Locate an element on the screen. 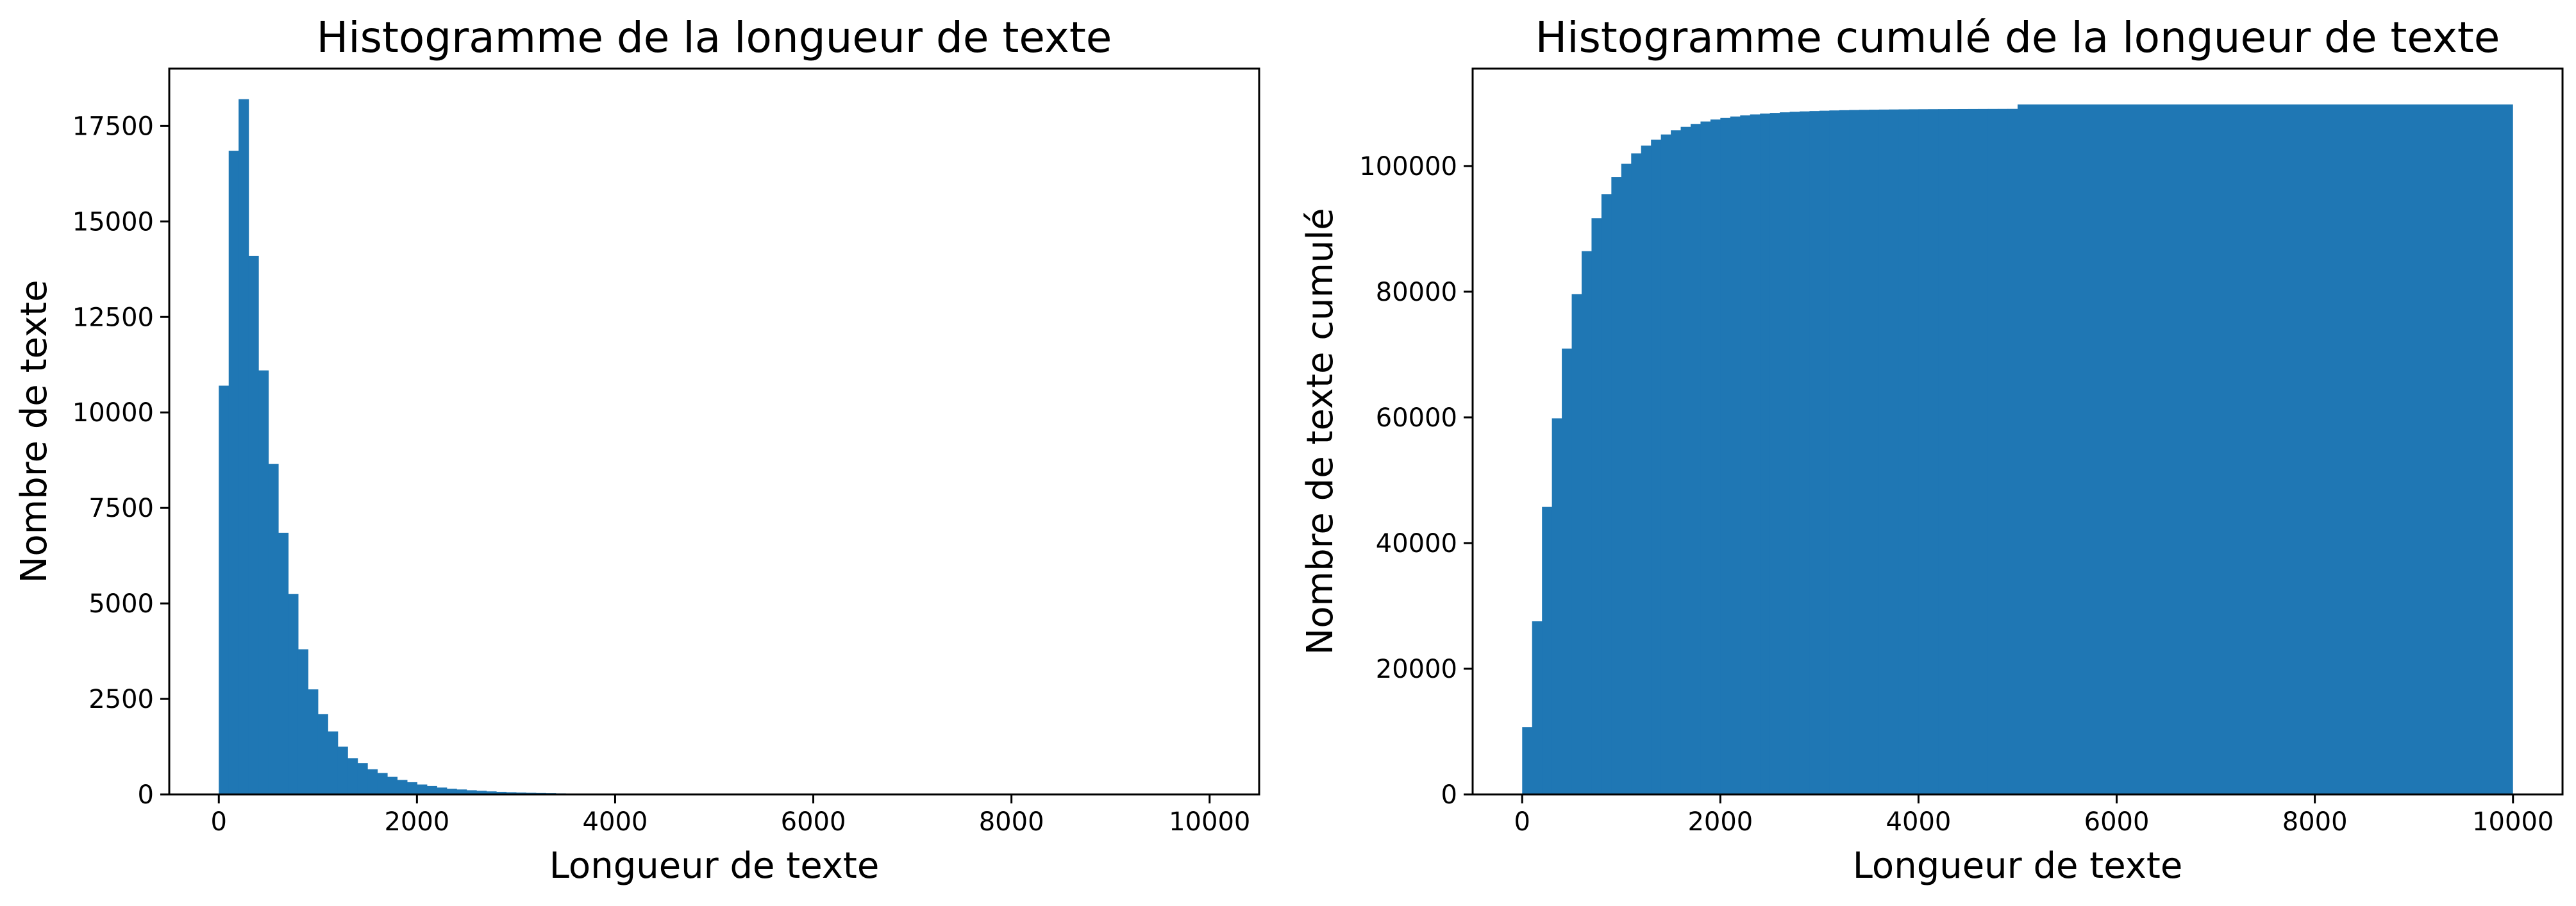 This screenshot has height=906, width=2576. y-tick-label: 5000 is located at coordinates (121, 604).